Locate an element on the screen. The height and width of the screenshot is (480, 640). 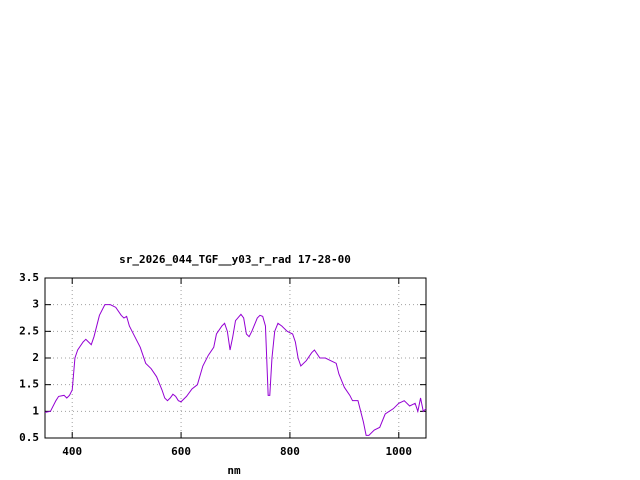
y-tick-label: 3.5 is located at coordinates (29, 277).